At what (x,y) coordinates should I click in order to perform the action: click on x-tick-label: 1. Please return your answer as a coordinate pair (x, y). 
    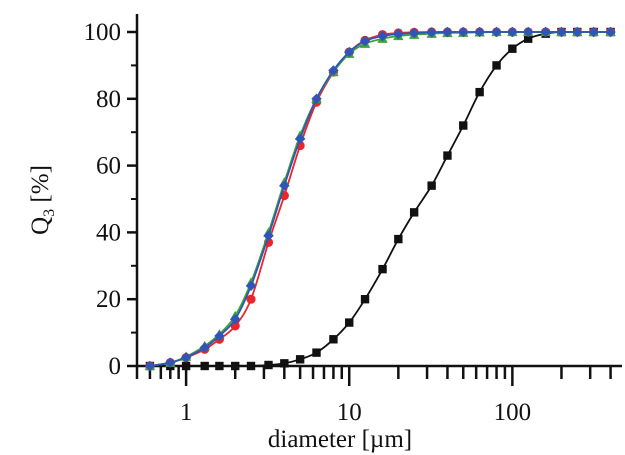
    Looking at the image, I should click on (186, 412).